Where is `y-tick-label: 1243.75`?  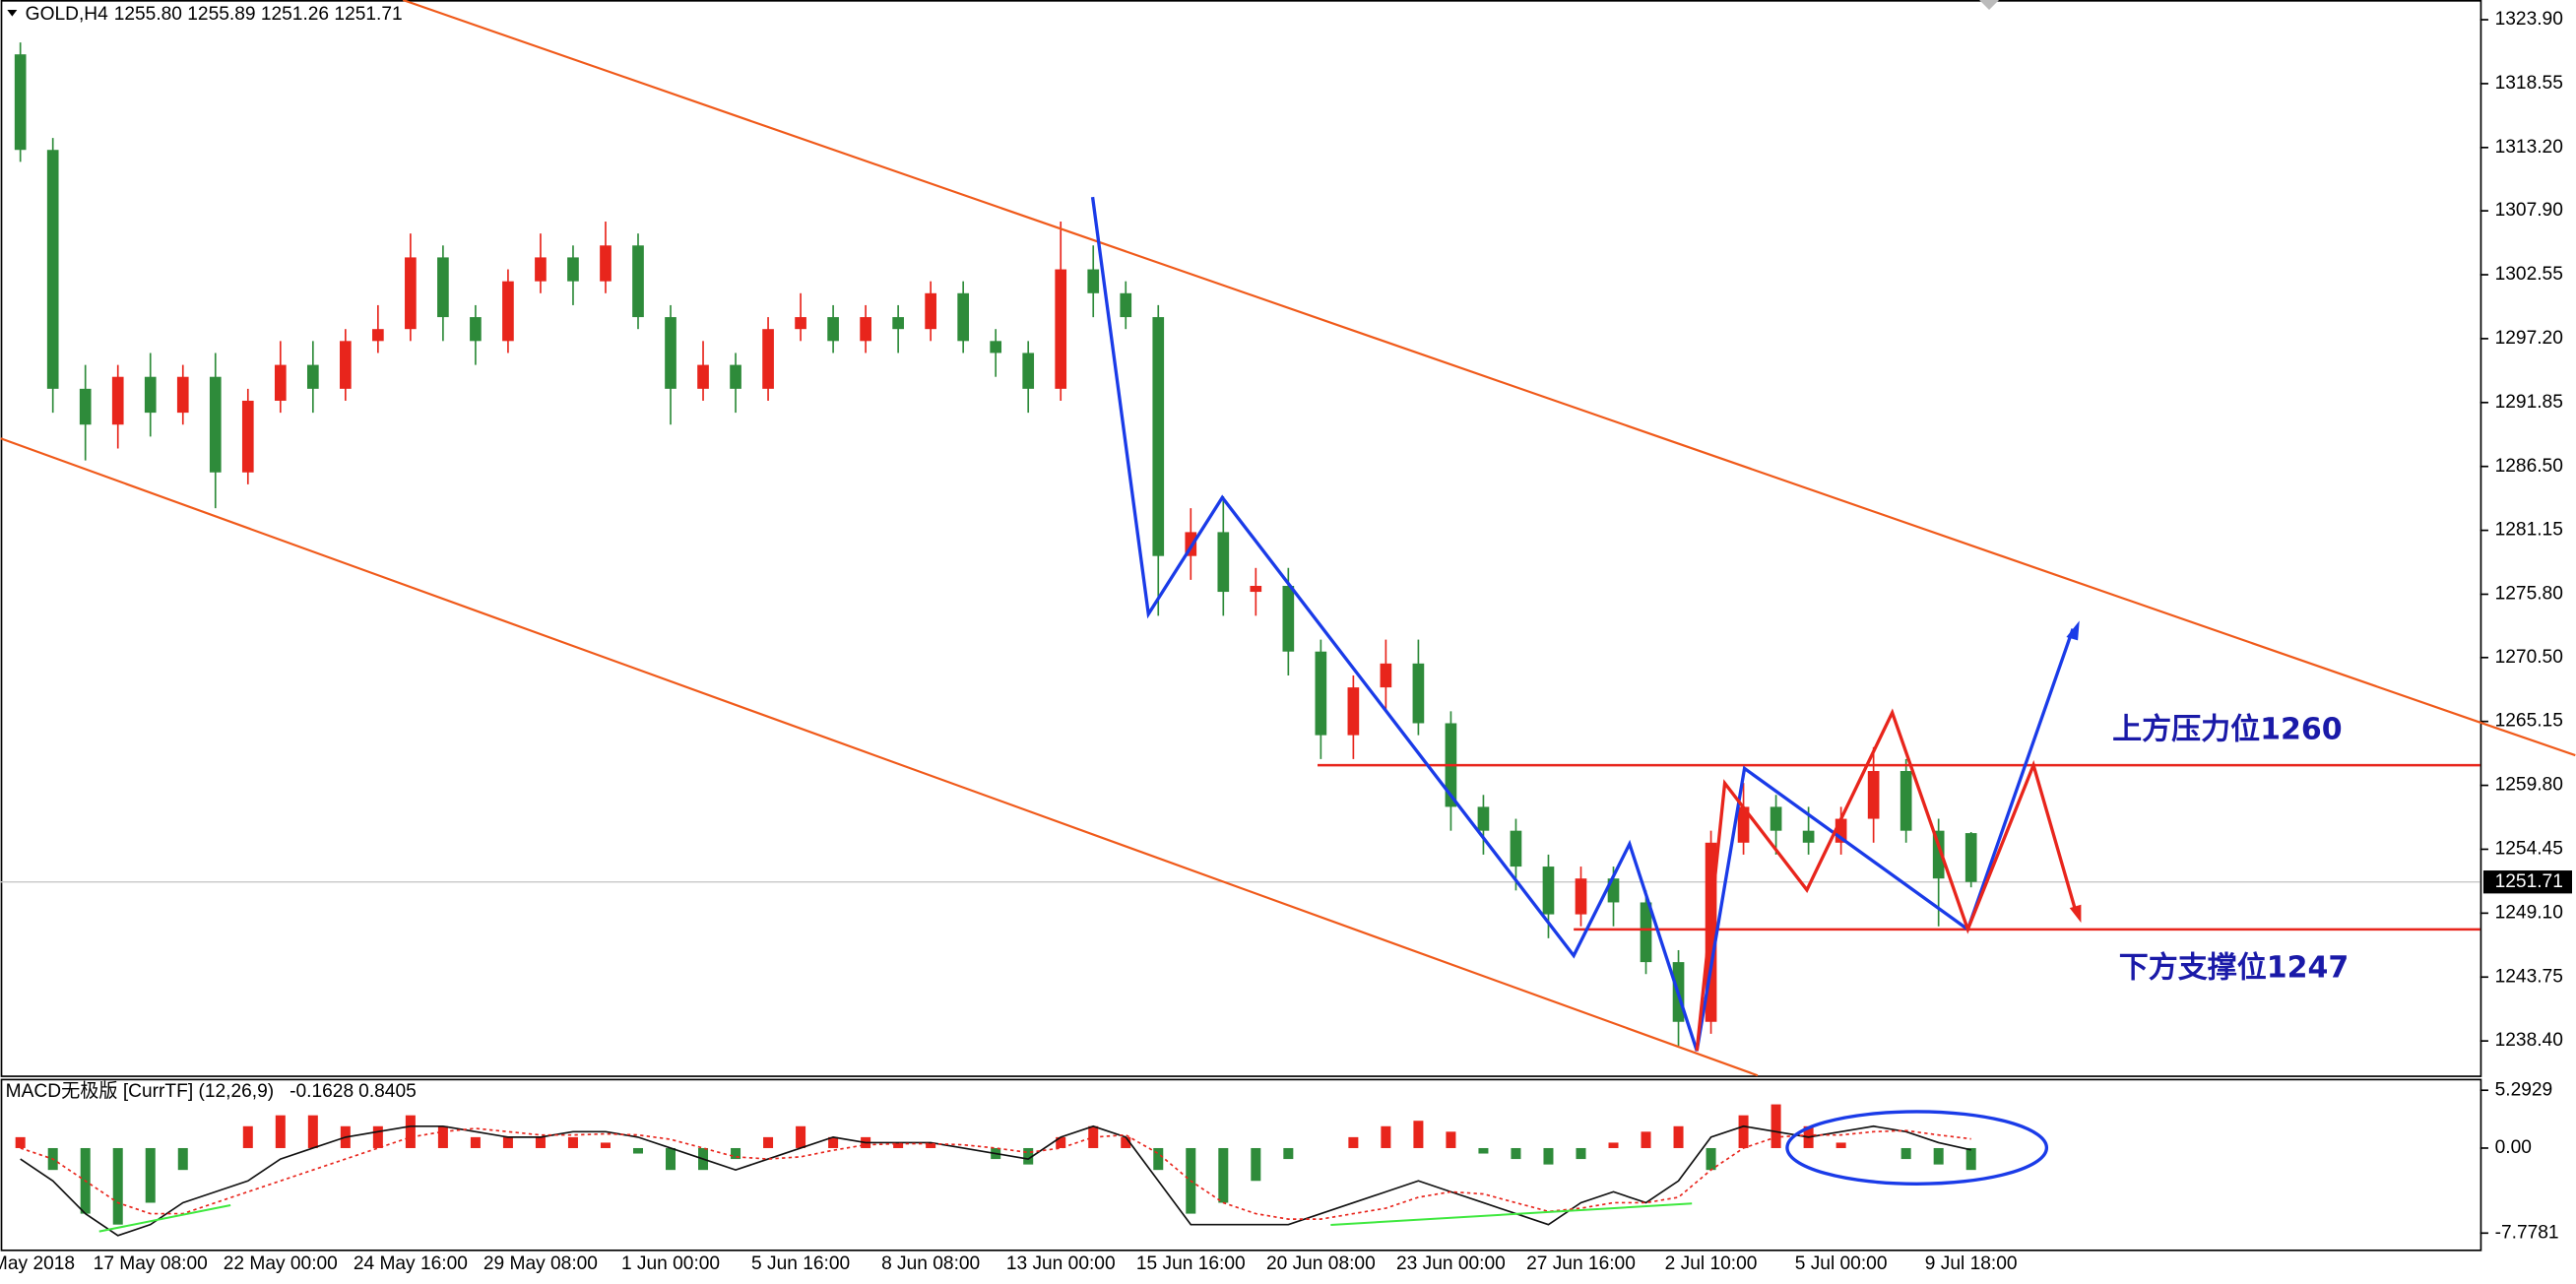 y-tick-label: 1243.75 is located at coordinates (2529, 976).